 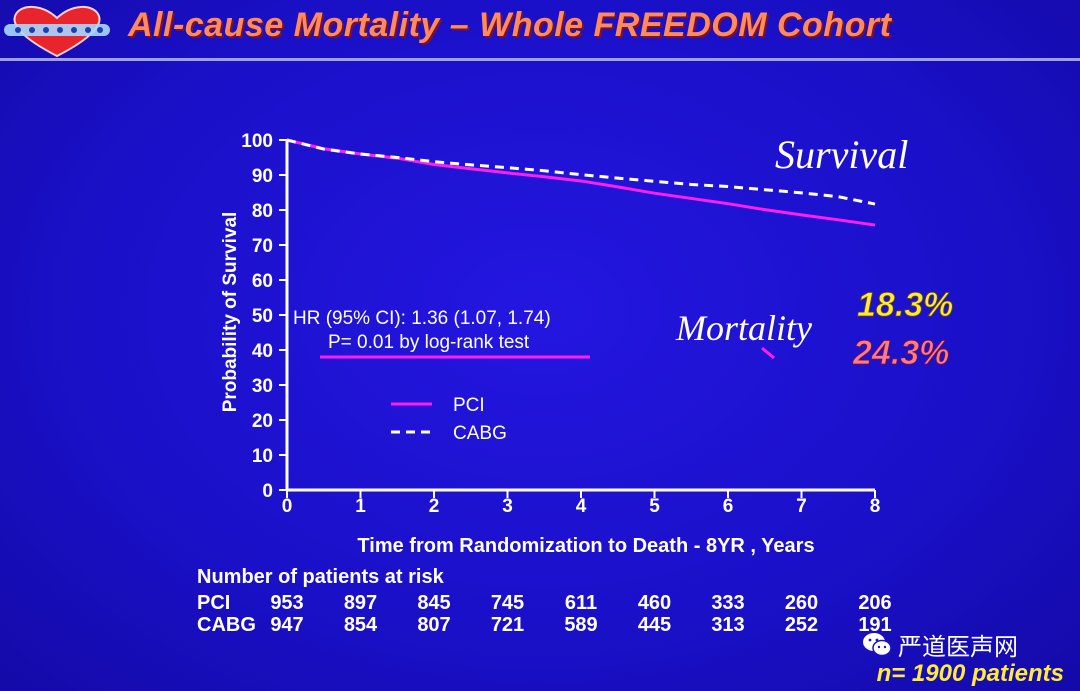 I want to click on at-risk-value: 252, so click(x=801, y=625).